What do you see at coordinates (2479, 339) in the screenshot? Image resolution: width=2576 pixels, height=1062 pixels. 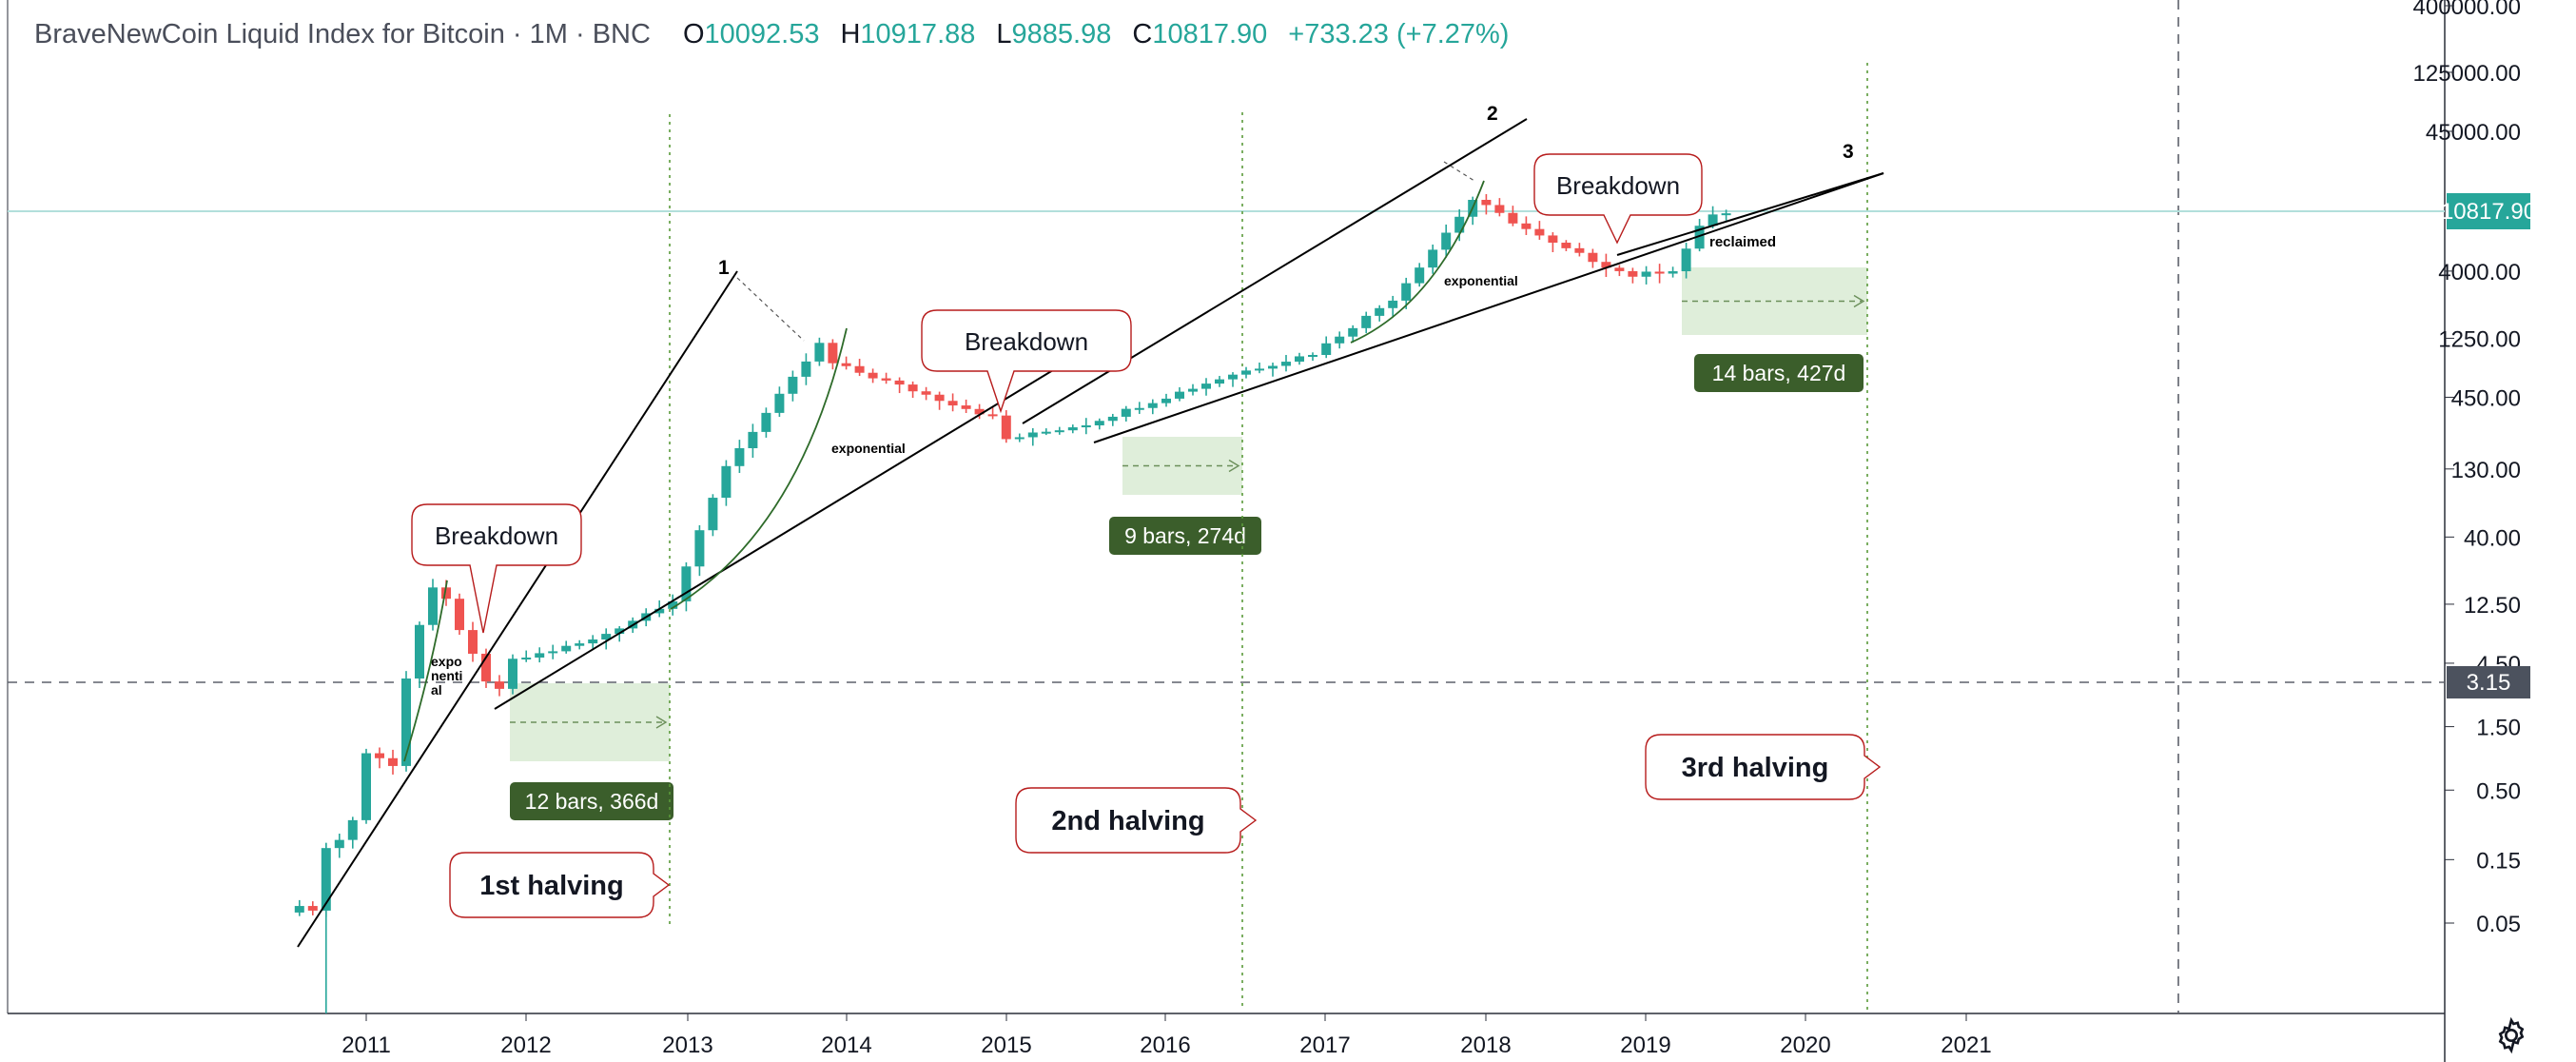 I see `y-tick-label: 1250.00` at bounding box center [2479, 339].